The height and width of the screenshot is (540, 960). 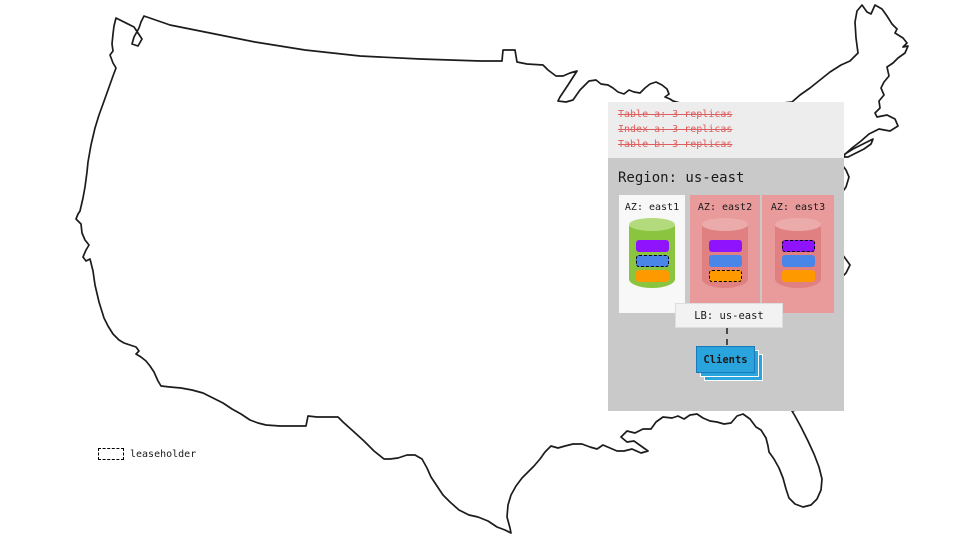 I want to click on db-node-cylinder-east2, so click(x=725, y=253).